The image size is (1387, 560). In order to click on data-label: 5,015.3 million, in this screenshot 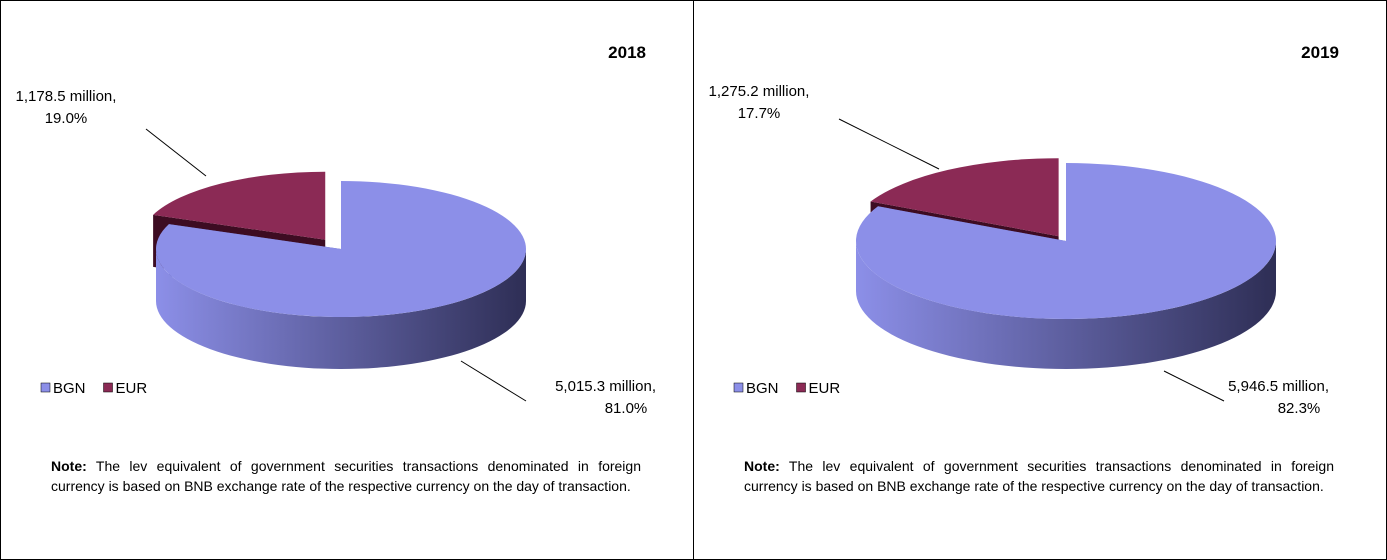, I will do `click(605, 386)`.